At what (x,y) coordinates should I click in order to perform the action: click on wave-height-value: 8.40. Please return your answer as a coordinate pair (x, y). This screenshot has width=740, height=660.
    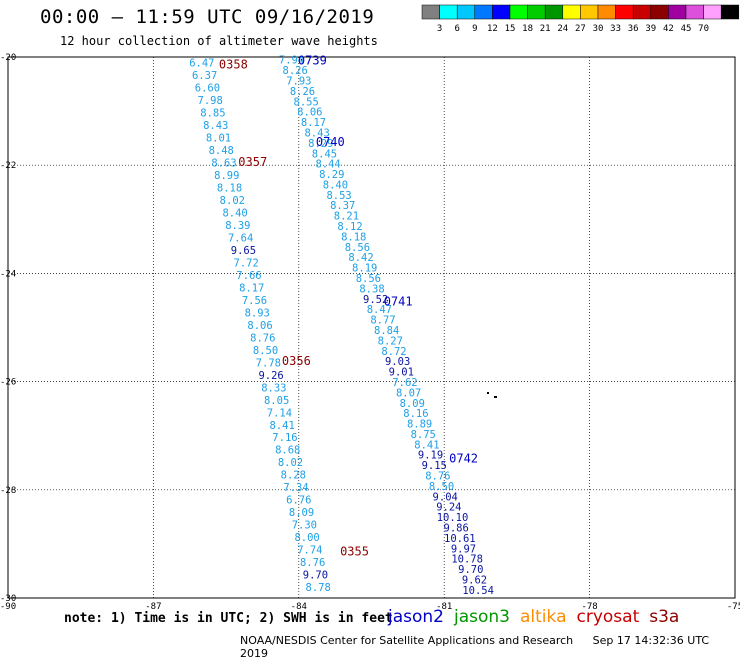
    Looking at the image, I should click on (234, 213).